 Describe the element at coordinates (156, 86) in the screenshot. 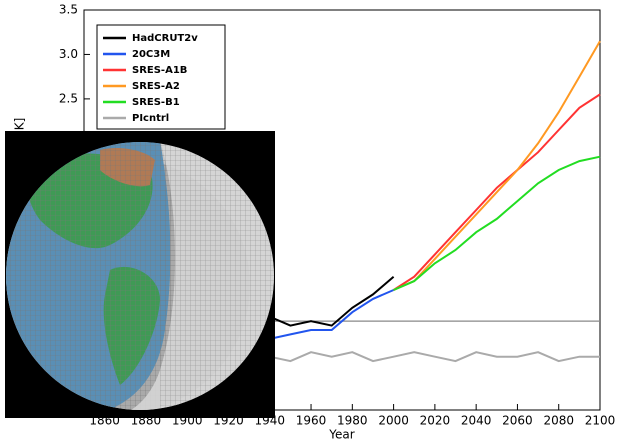

I see `legend-label: SRES-A2` at that location.